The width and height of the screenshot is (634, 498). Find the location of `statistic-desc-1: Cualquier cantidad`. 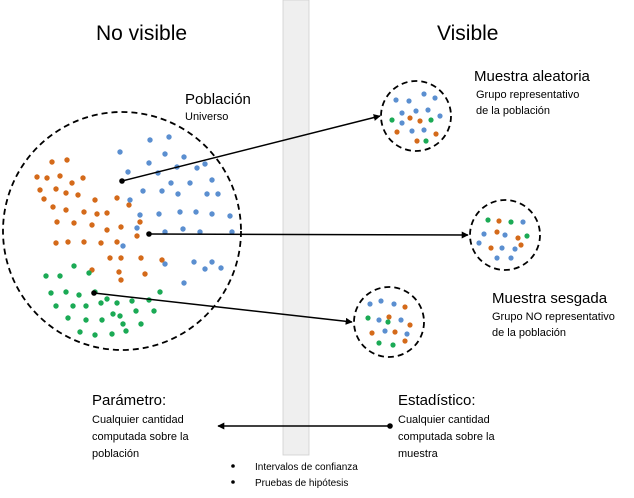

statistic-desc-1: Cualquier cantidad is located at coordinates (444, 420).